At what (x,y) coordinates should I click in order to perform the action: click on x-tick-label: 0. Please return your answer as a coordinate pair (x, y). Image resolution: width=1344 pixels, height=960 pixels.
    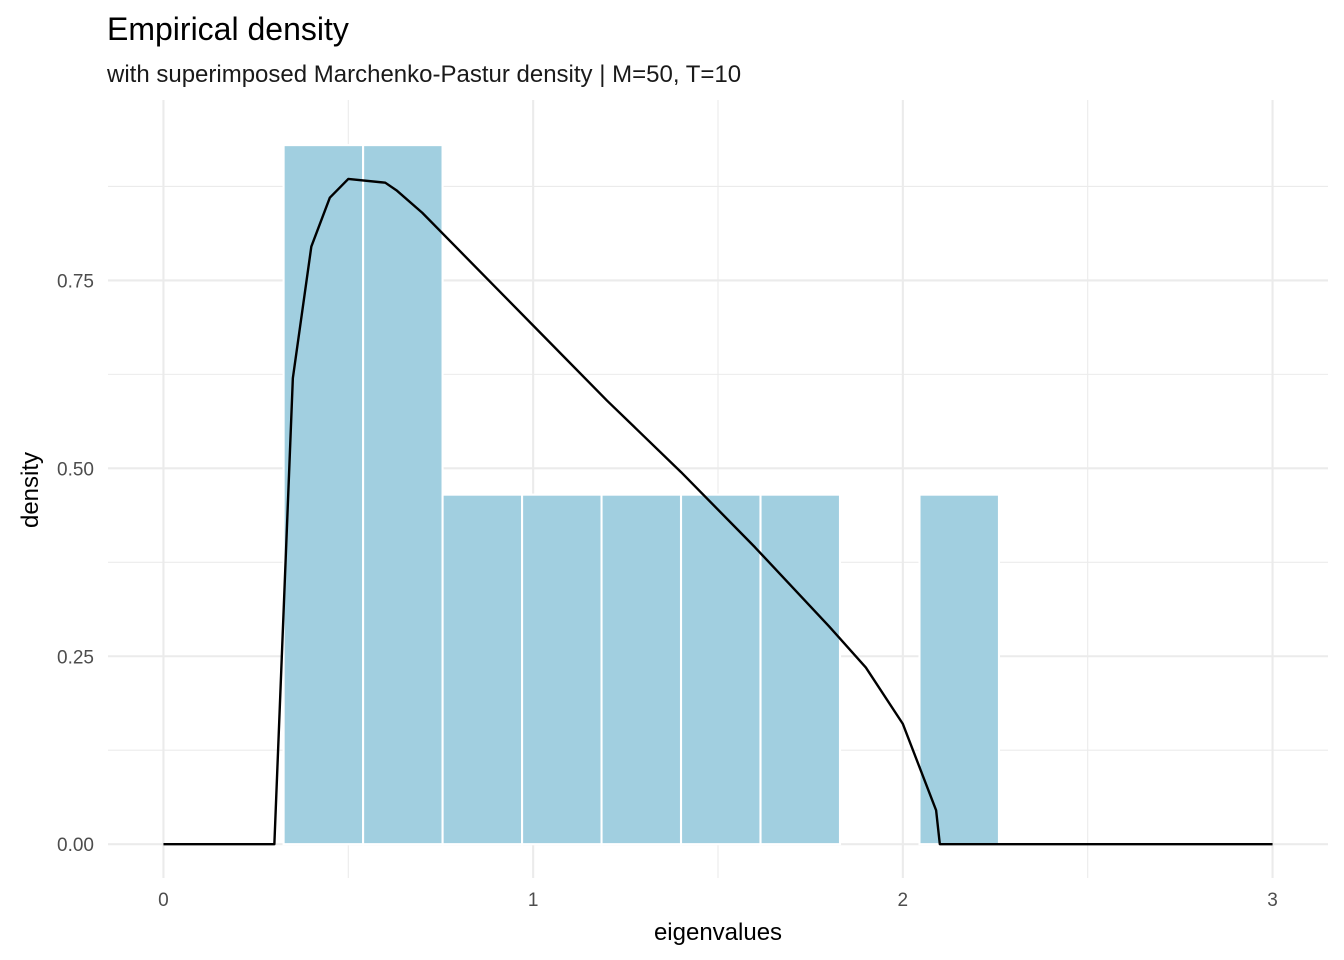
    Looking at the image, I should click on (163, 900).